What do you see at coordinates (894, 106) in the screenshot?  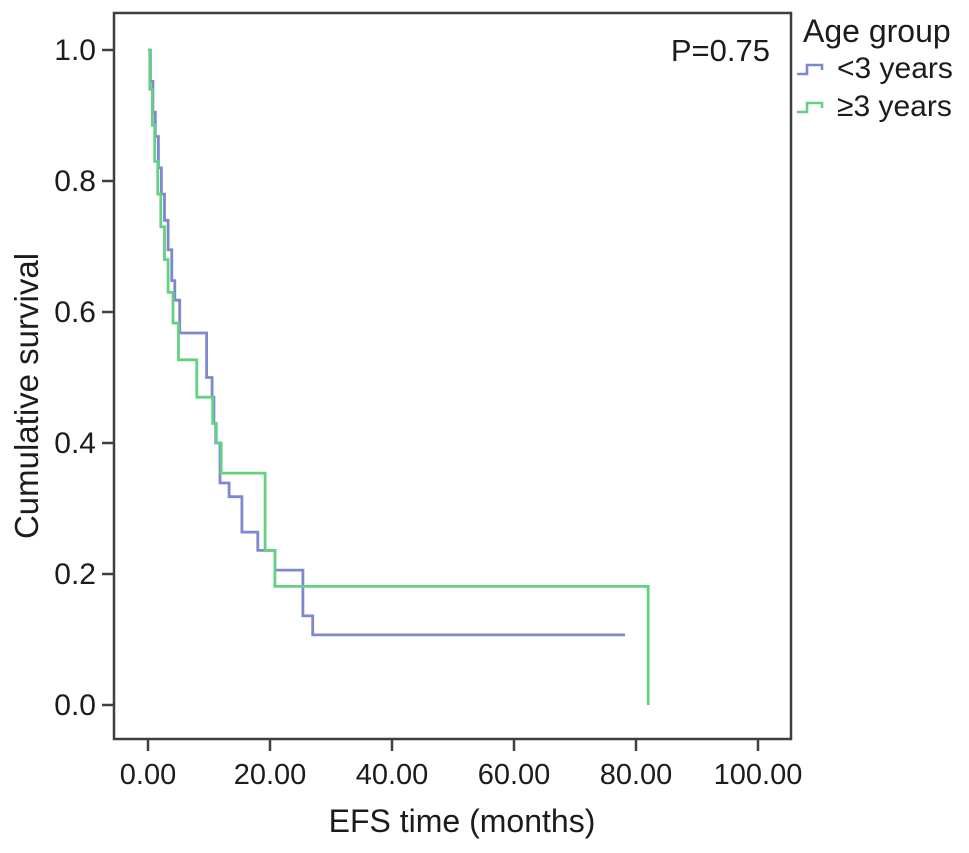 I see `legend-label-3-years-and-over: ≥3 years` at bounding box center [894, 106].